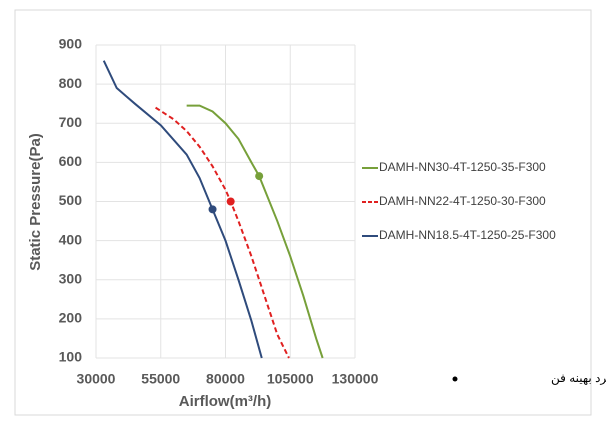 Image resolution: width=606 pixels, height=438 pixels. Describe the element at coordinates (225, 379) in the screenshot. I see `x-tick-label: 80000` at that location.